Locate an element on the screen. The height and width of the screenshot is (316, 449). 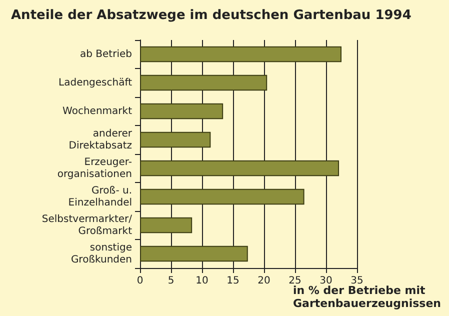
y-tick-label: ab Betrieb is located at coordinates (106, 54).